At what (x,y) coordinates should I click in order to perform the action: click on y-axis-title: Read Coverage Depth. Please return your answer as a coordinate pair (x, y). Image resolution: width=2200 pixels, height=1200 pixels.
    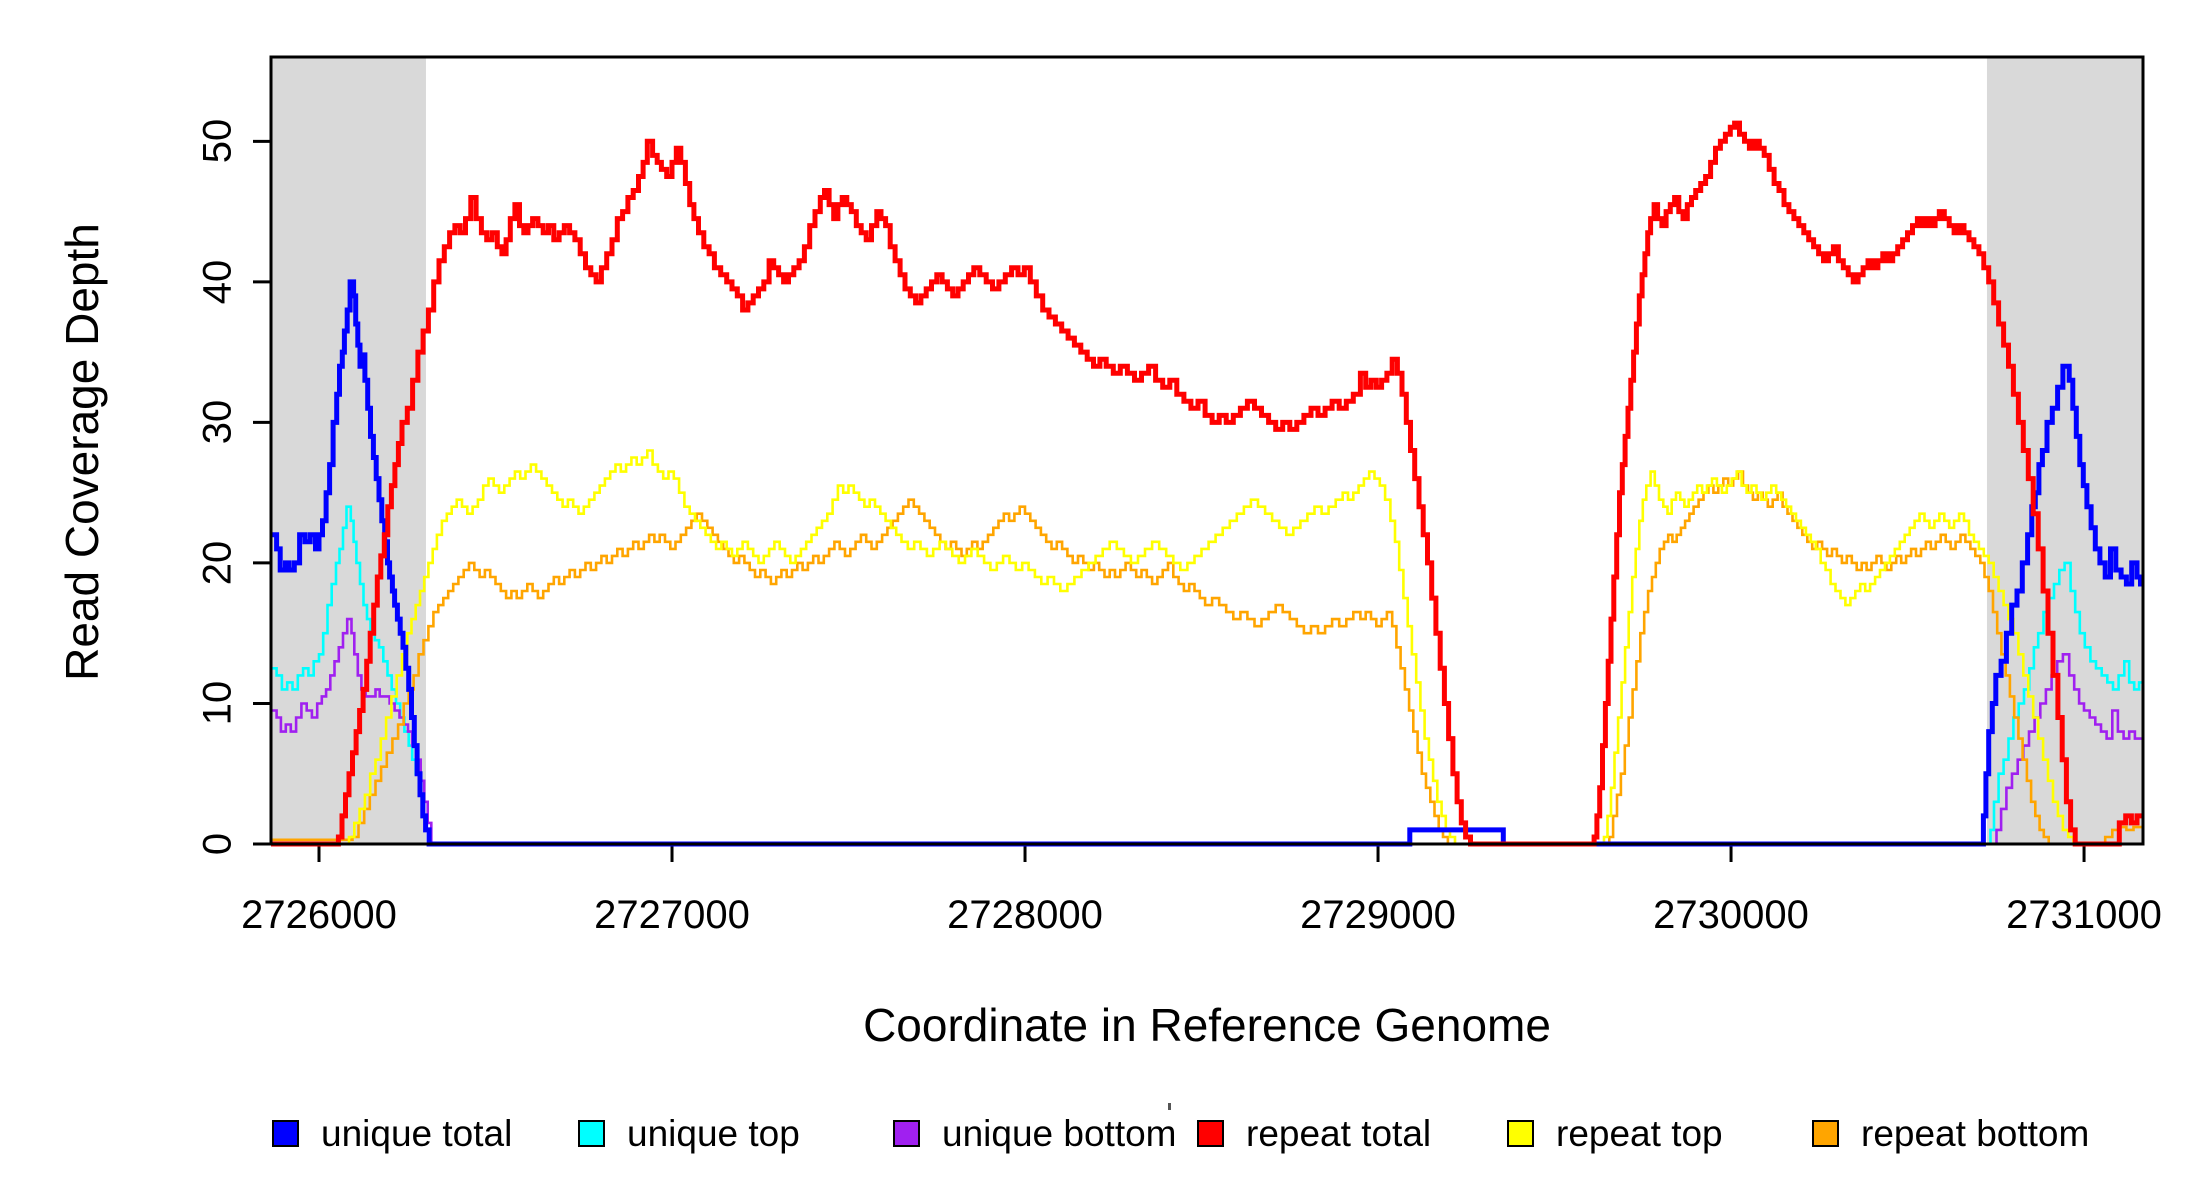
    Looking at the image, I should click on (82, 452).